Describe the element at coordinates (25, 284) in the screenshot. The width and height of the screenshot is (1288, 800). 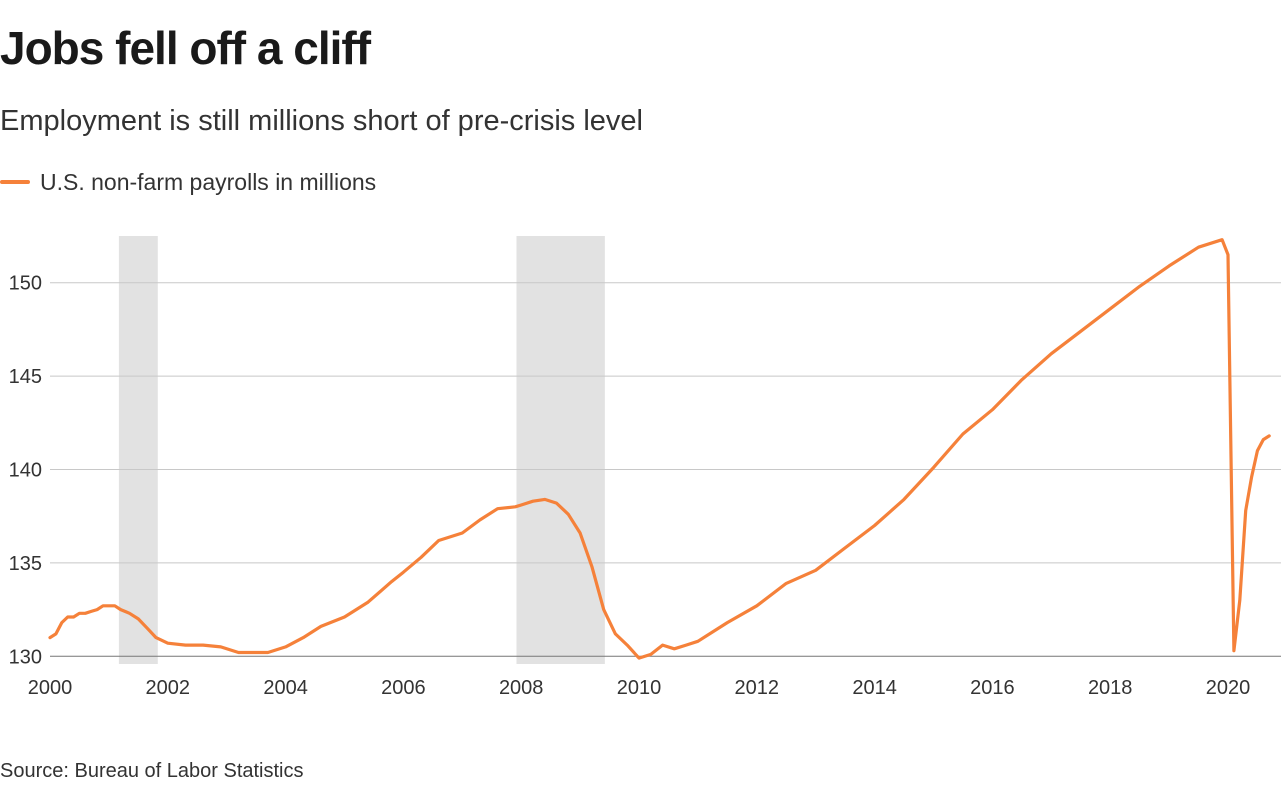
I see `y-tick-label-150: 150` at that location.